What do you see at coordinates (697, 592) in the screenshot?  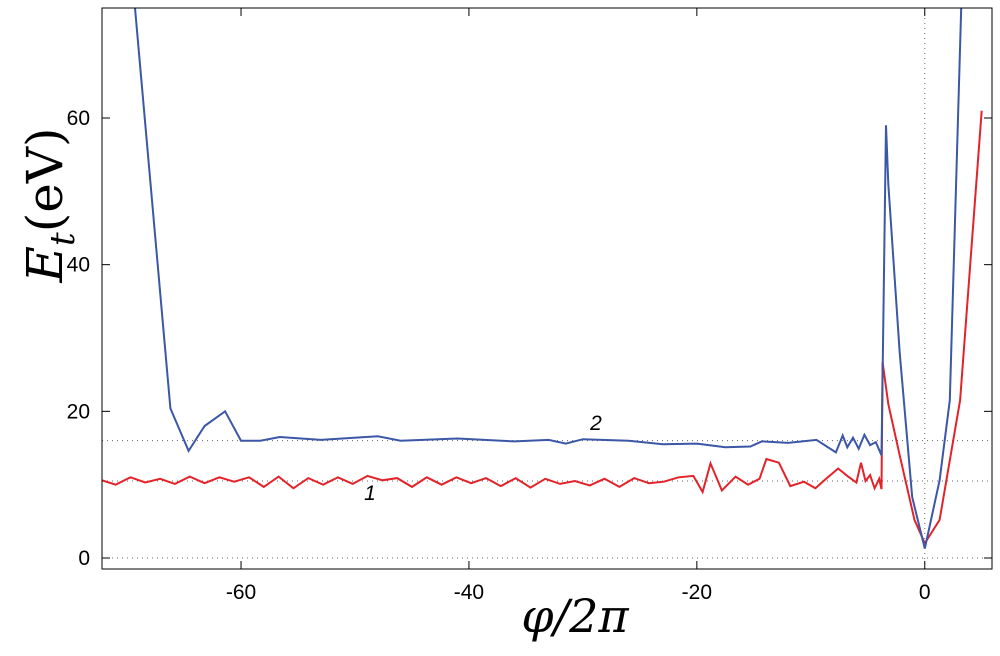 I see `x-tick-label: -20` at bounding box center [697, 592].